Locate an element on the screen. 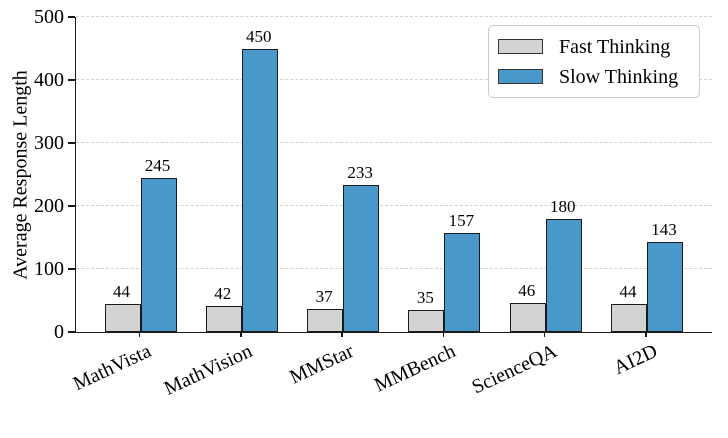  legend-swatch-slow-thinking is located at coordinates (520, 76).